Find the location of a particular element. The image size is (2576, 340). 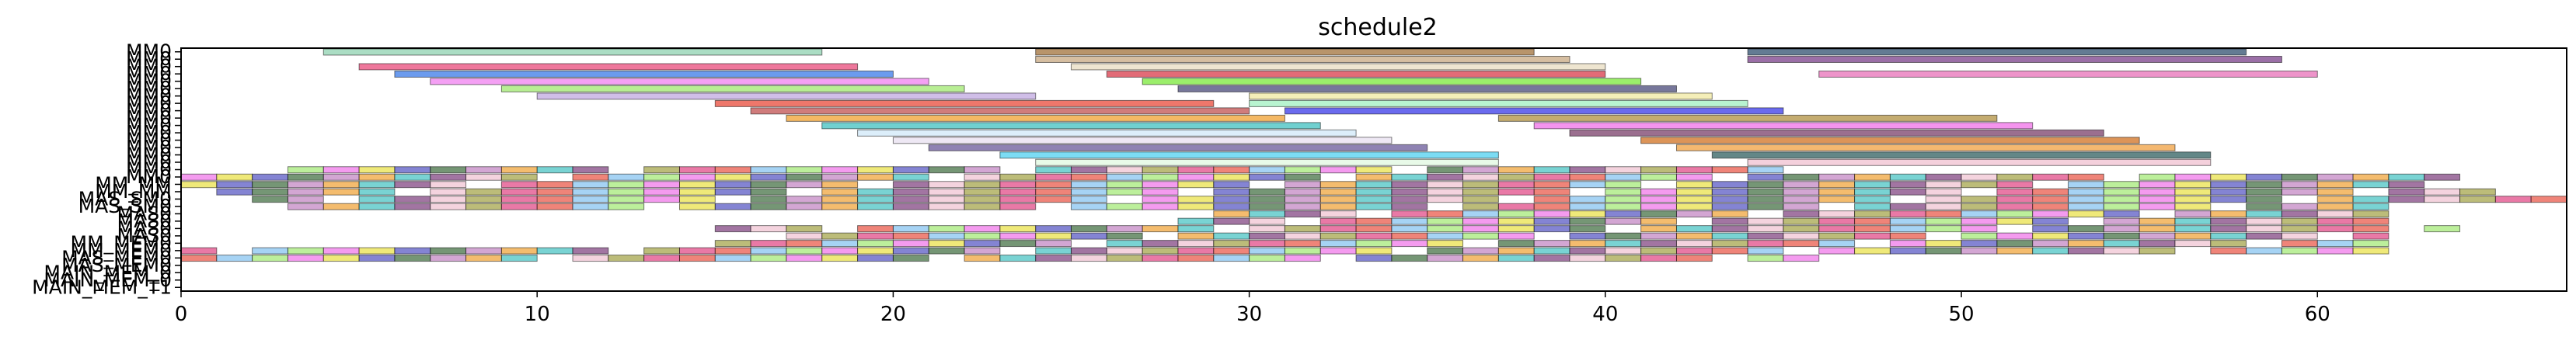

y-tick-label: MAS0 is located at coordinates (144, 221).